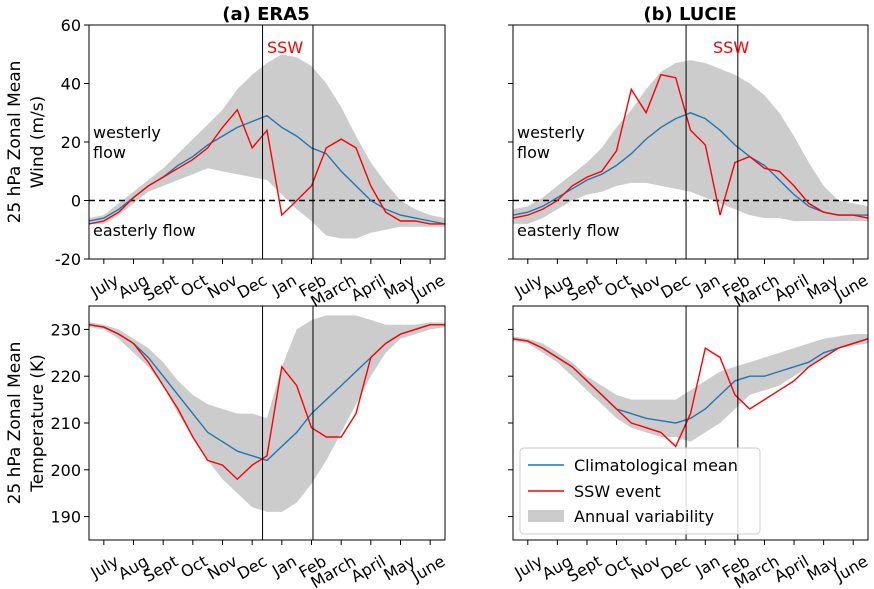  I want to click on y-axis-label-line2: Wind (m/s), so click(38, 142).